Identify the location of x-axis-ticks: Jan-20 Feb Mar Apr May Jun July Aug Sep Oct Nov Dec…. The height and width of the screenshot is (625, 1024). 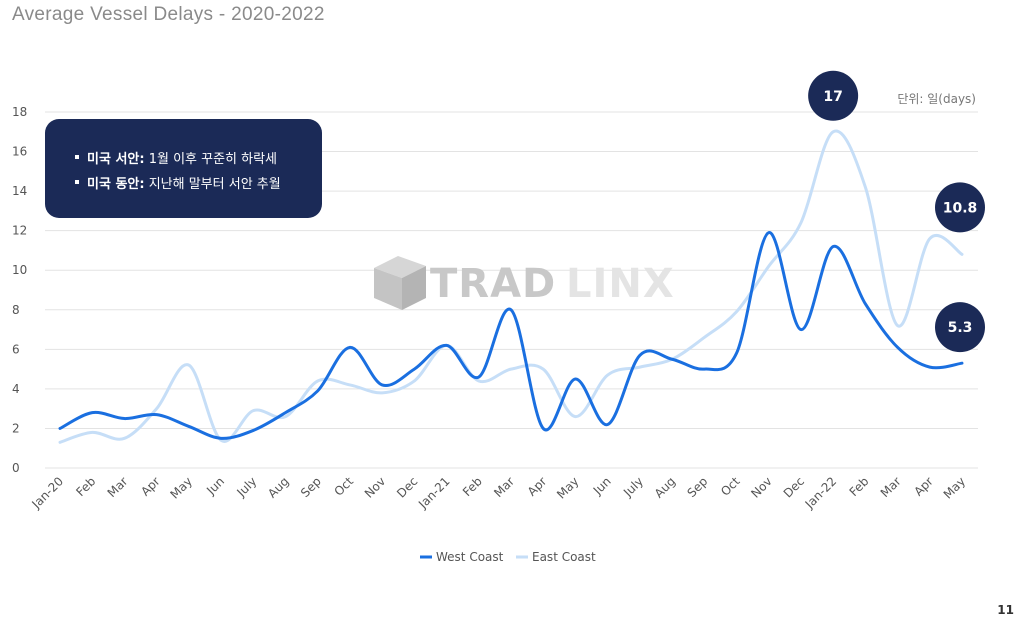
(499, 493).